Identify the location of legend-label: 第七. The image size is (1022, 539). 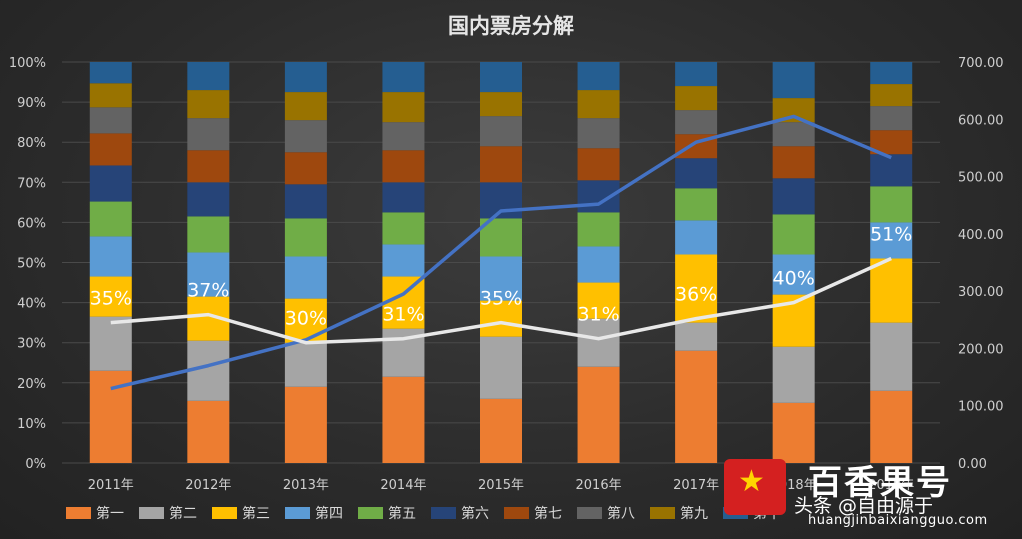
(548, 513).